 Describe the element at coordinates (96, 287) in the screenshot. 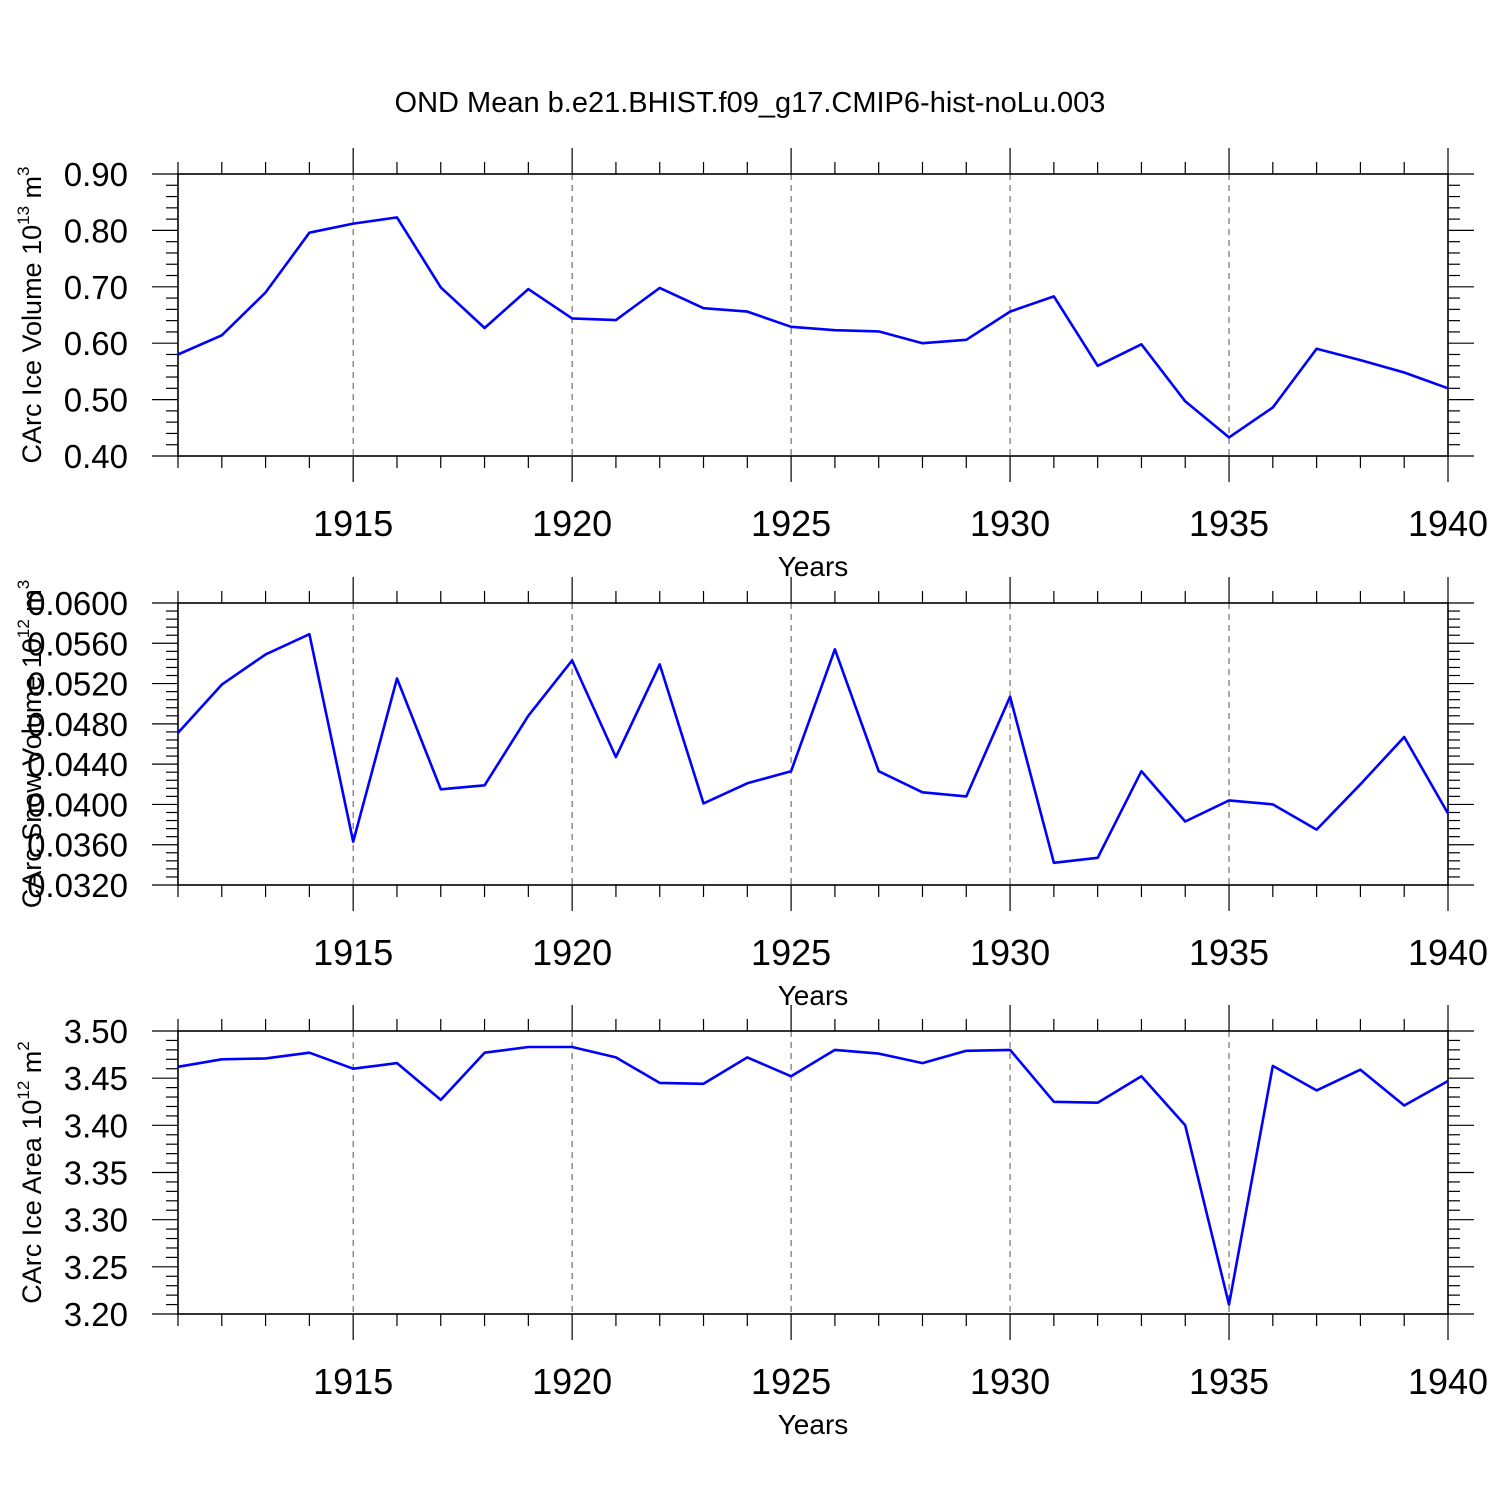

I see `ytick-label: 0.70` at that location.